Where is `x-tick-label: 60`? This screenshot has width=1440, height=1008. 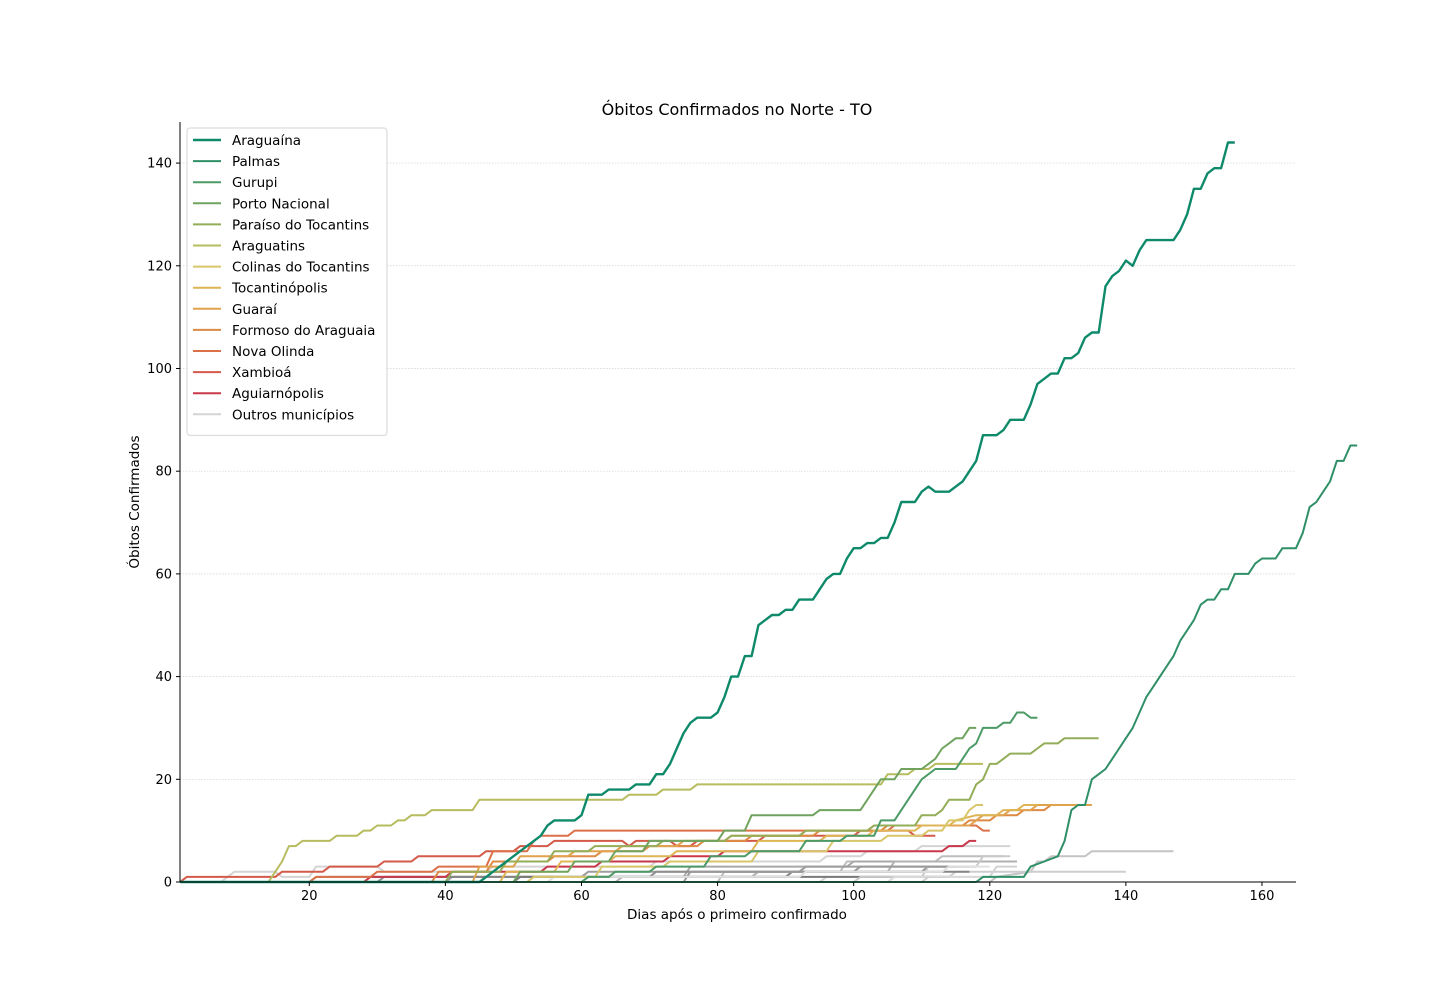
x-tick-label: 60 is located at coordinates (581, 896).